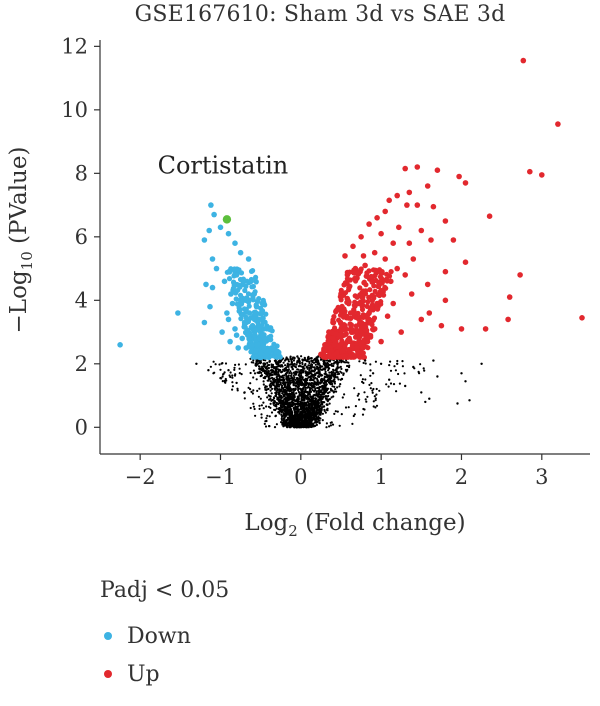 The height and width of the screenshot is (706, 600). I want to click on x-tick-label: 2, so click(461, 477).